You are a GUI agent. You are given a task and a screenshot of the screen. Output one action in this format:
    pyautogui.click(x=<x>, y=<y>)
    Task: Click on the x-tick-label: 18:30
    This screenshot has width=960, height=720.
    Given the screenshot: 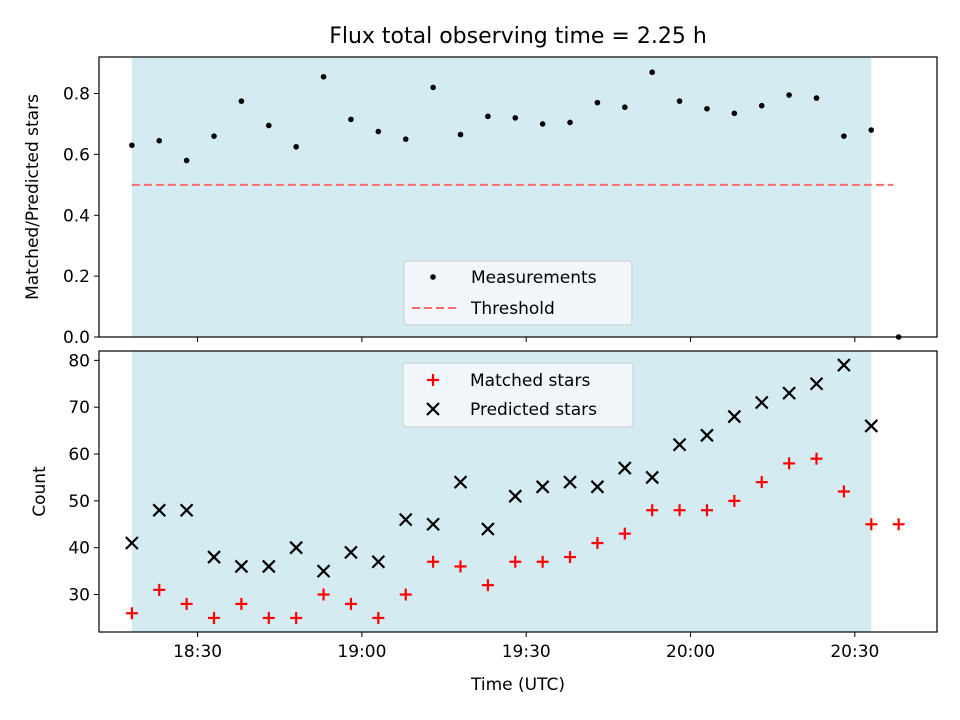 What is the action you would take?
    pyautogui.click(x=197, y=652)
    